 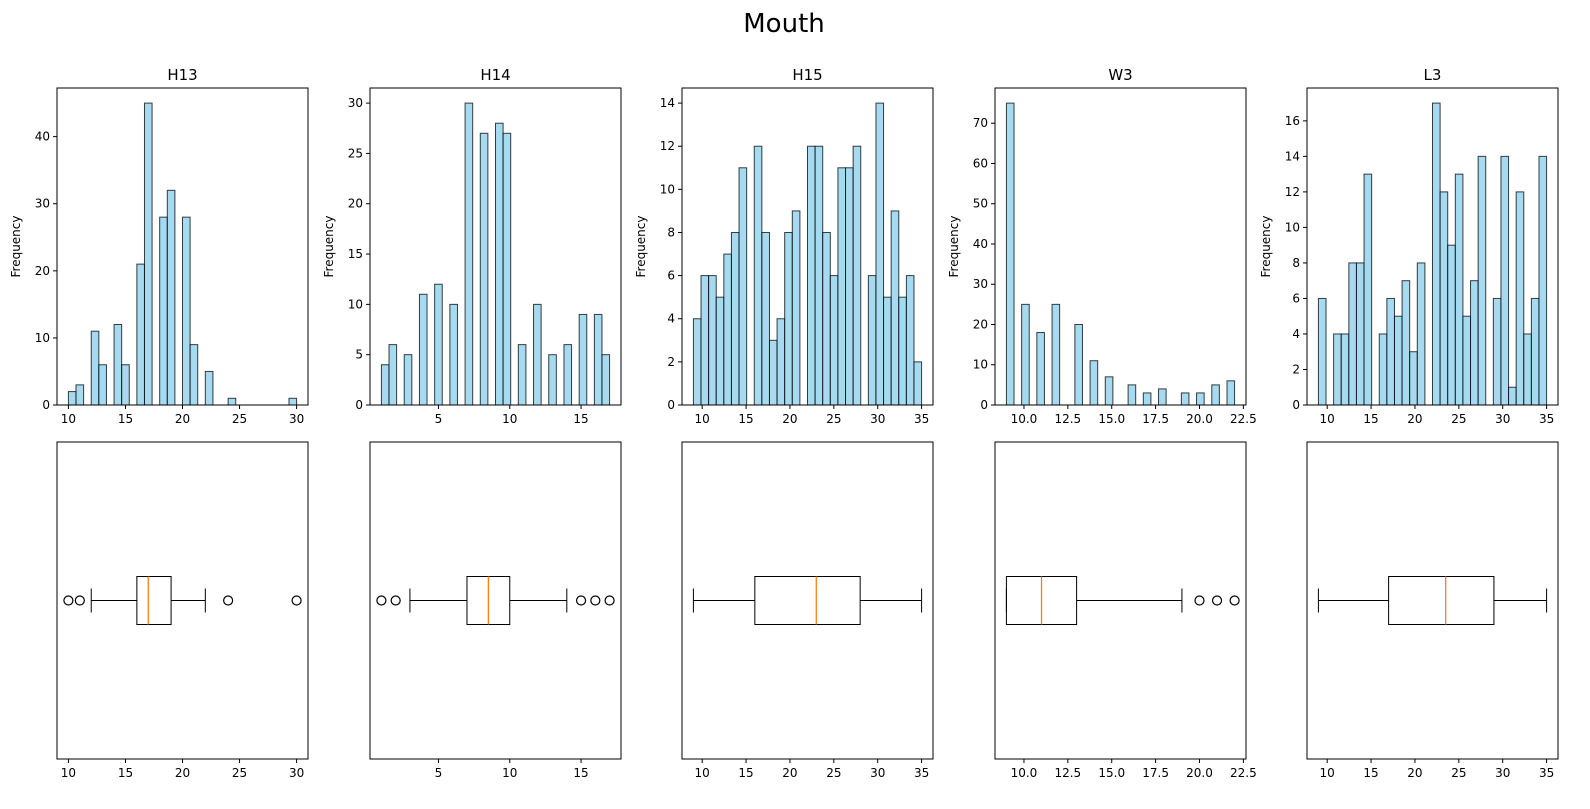 What do you see at coordinates (439, 773) in the screenshot?
I see `x-tick-label: 5` at bounding box center [439, 773].